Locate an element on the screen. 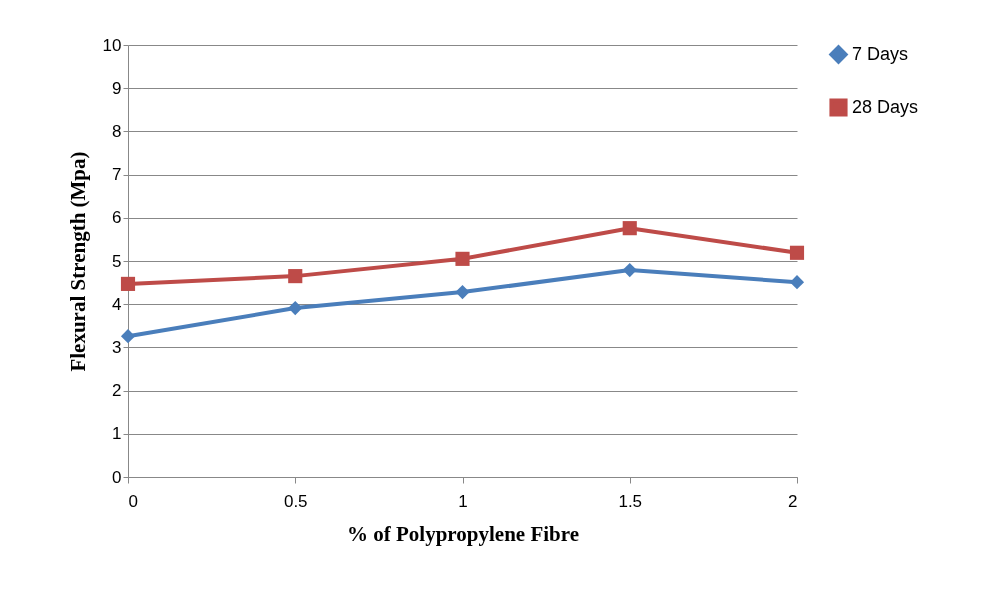 This screenshot has height=589, width=1006. y-tick-label: 3 is located at coordinates (117, 347).